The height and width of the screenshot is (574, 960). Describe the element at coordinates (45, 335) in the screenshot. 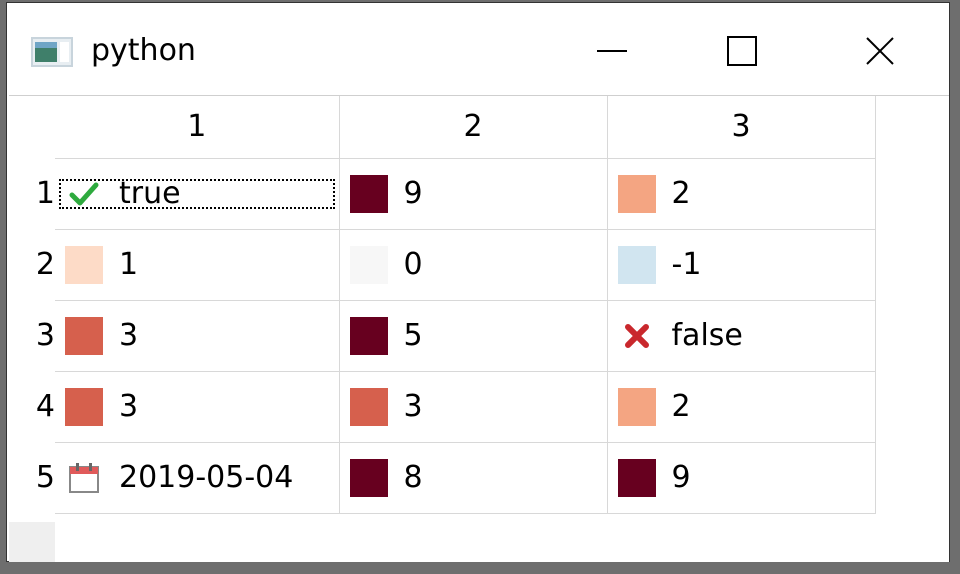

I see `row-header: 3` at that location.